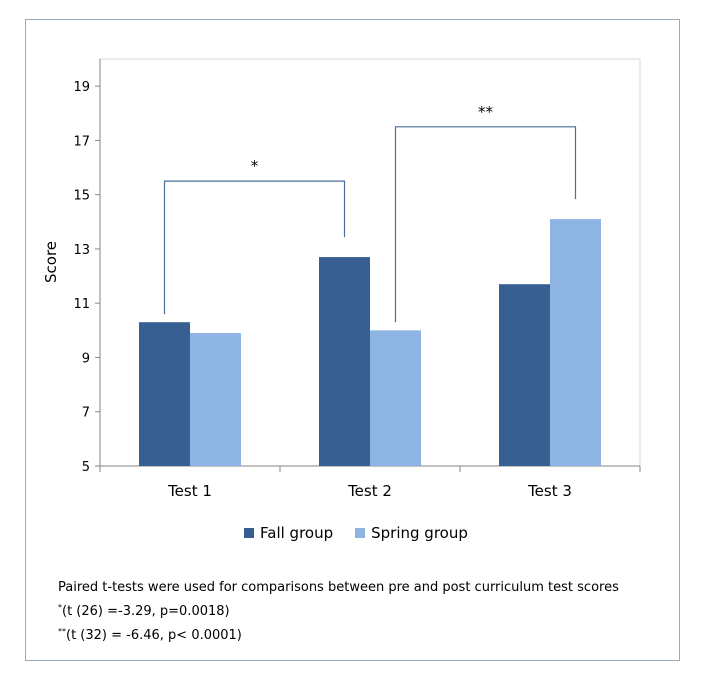 This screenshot has width=710, height=690. I want to click on footnote-marker-2: **, so click(62, 631).